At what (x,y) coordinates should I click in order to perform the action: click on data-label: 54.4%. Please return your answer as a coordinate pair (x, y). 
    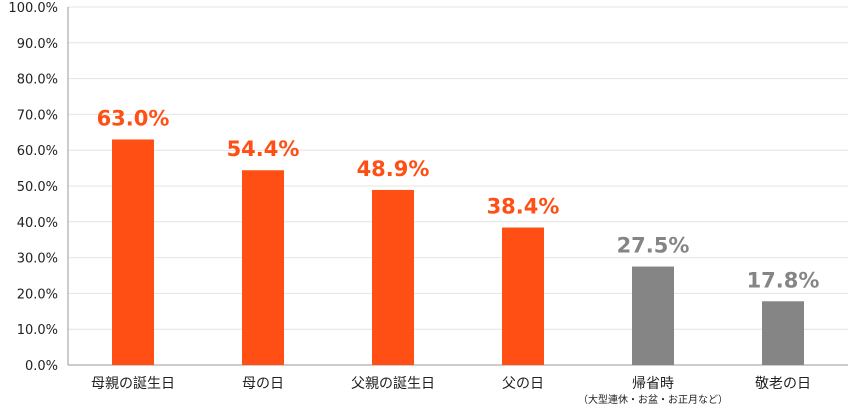
    Looking at the image, I should click on (263, 149).